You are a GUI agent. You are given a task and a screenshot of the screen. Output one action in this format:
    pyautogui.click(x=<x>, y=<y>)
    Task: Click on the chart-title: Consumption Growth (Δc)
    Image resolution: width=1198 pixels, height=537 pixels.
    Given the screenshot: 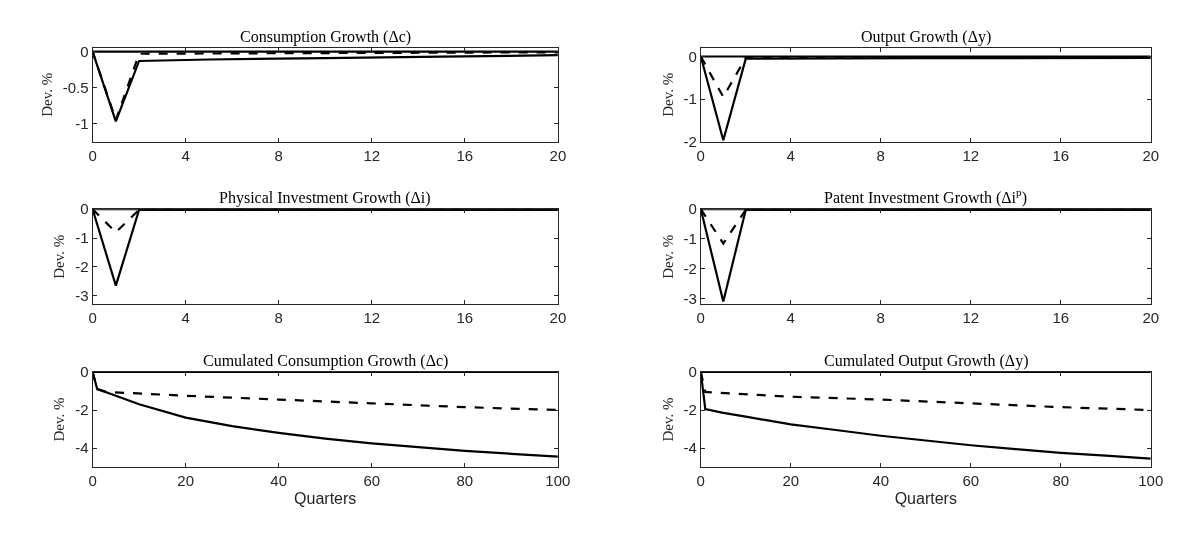 What is the action you would take?
    pyautogui.click(x=326, y=37)
    